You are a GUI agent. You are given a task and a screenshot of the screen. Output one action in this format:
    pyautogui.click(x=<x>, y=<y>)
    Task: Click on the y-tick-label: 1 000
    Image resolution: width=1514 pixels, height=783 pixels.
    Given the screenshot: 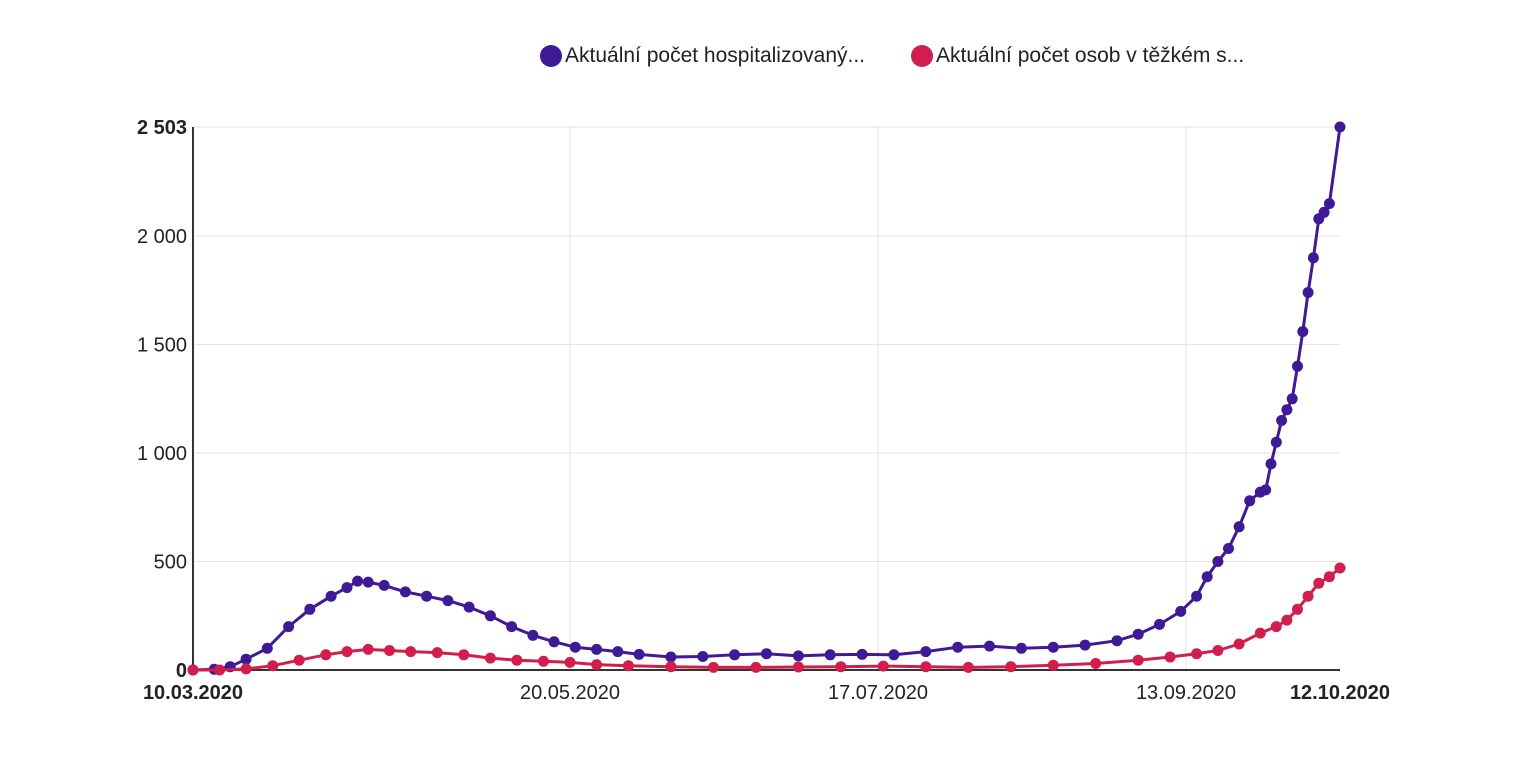 What is the action you would take?
    pyautogui.click(x=162, y=454)
    